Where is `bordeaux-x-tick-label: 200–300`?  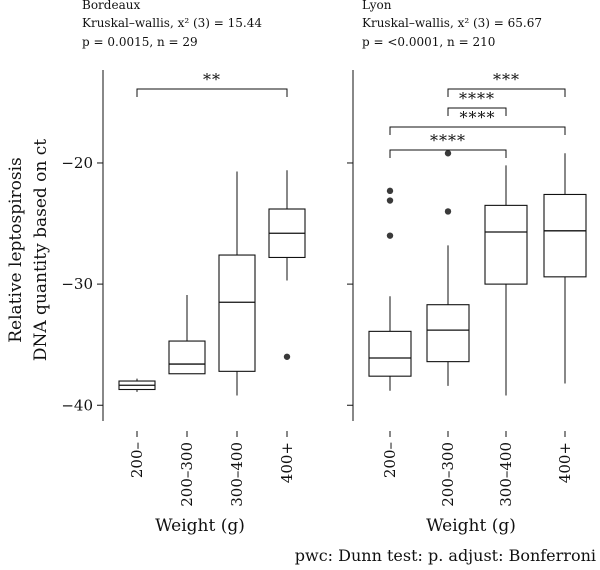 bordeaux-x-tick-label: 200–300 is located at coordinates (187, 474).